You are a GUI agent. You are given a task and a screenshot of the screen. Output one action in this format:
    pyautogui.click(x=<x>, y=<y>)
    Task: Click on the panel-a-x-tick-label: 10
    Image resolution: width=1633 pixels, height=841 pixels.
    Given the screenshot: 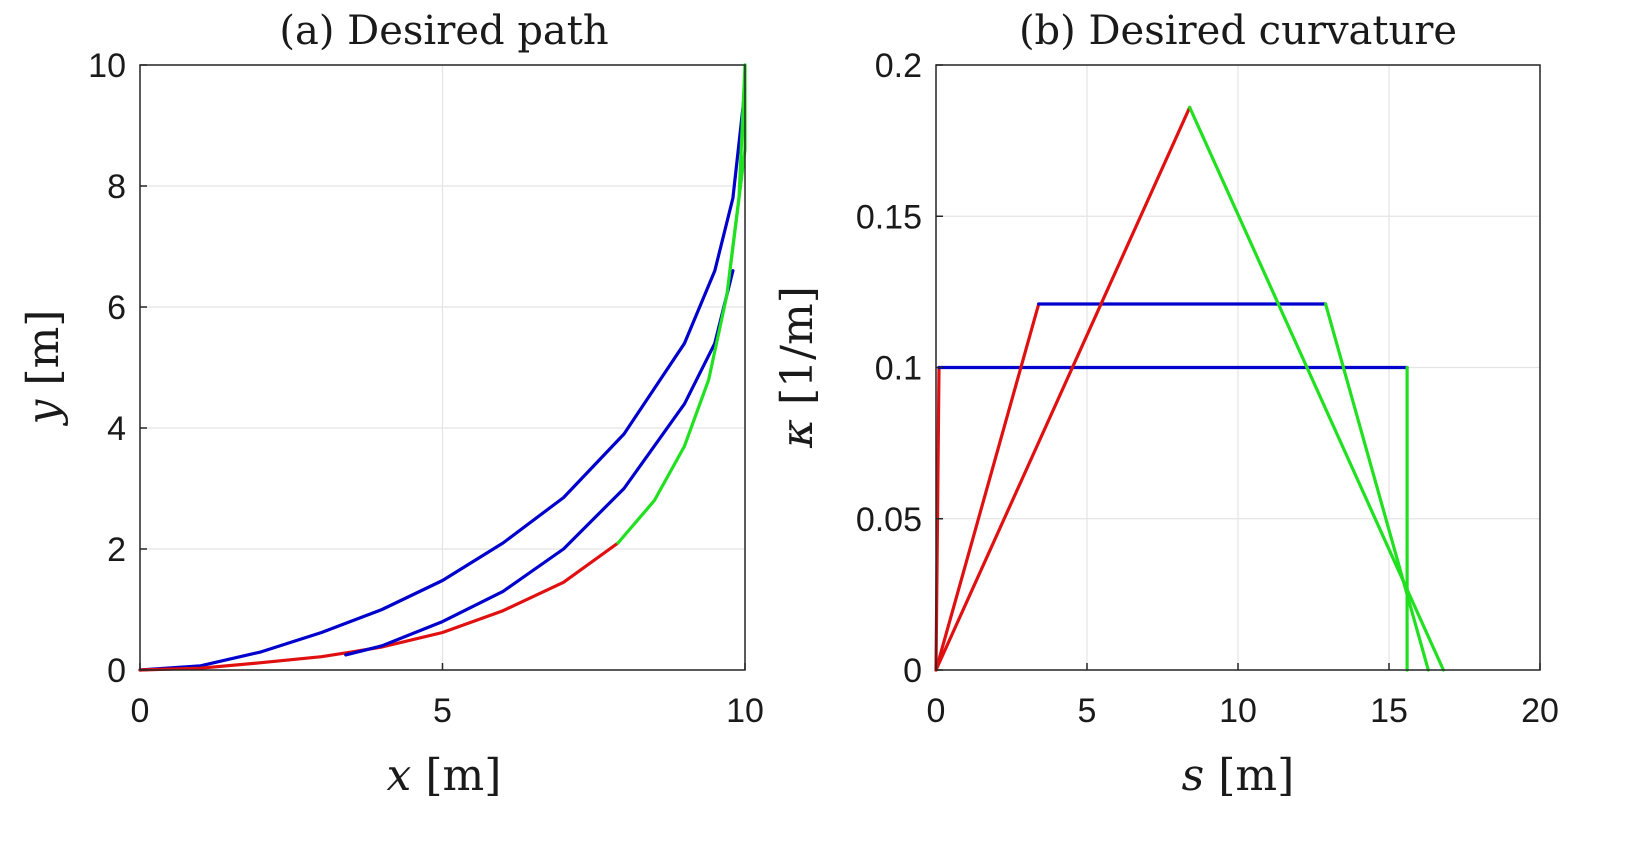 What is the action you would take?
    pyautogui.click(x=745, y=711)
    